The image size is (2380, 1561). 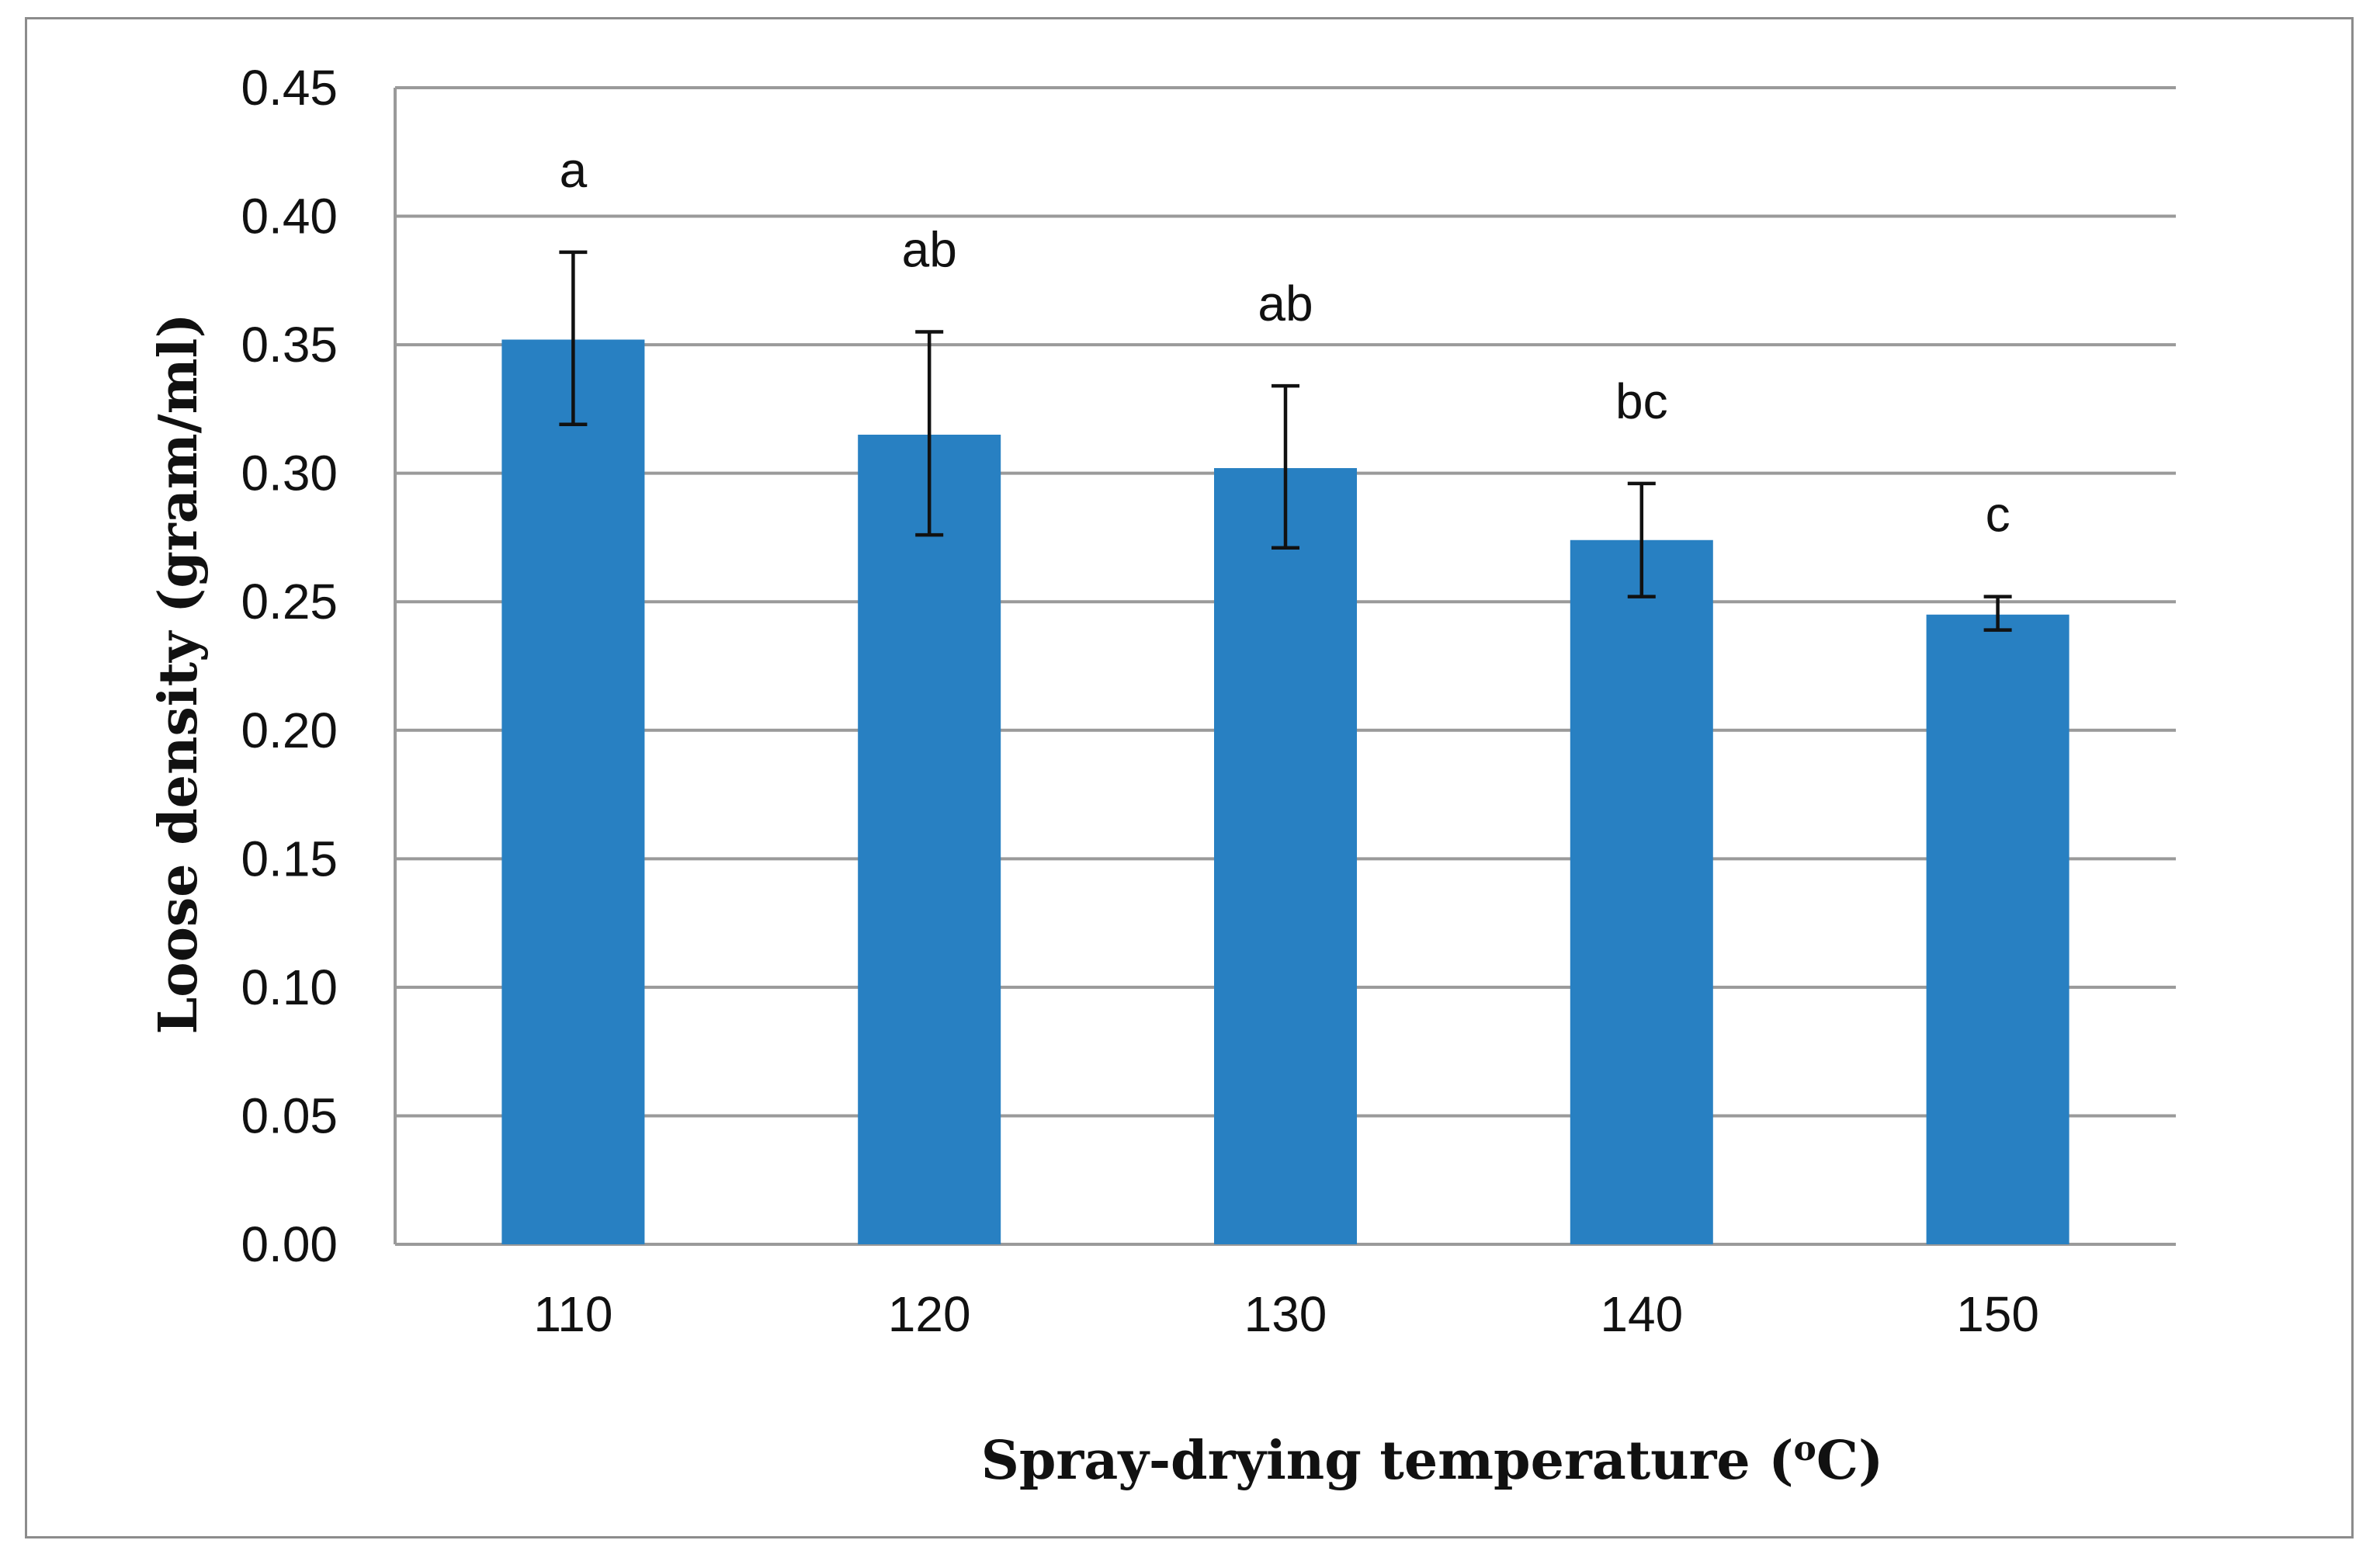 I want to click on y-tick-label: 0.35, so click(x=289, y=345).